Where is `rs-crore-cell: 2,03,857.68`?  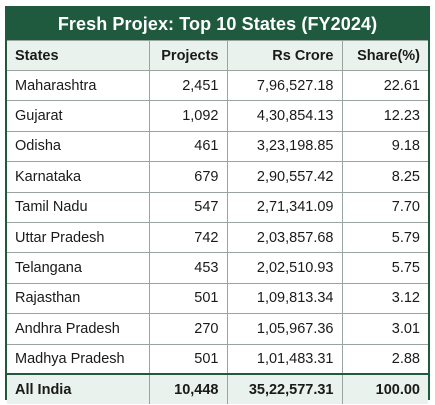
rs-crore-cell: 2,03,857.68 is located at coordinates (284, 237).